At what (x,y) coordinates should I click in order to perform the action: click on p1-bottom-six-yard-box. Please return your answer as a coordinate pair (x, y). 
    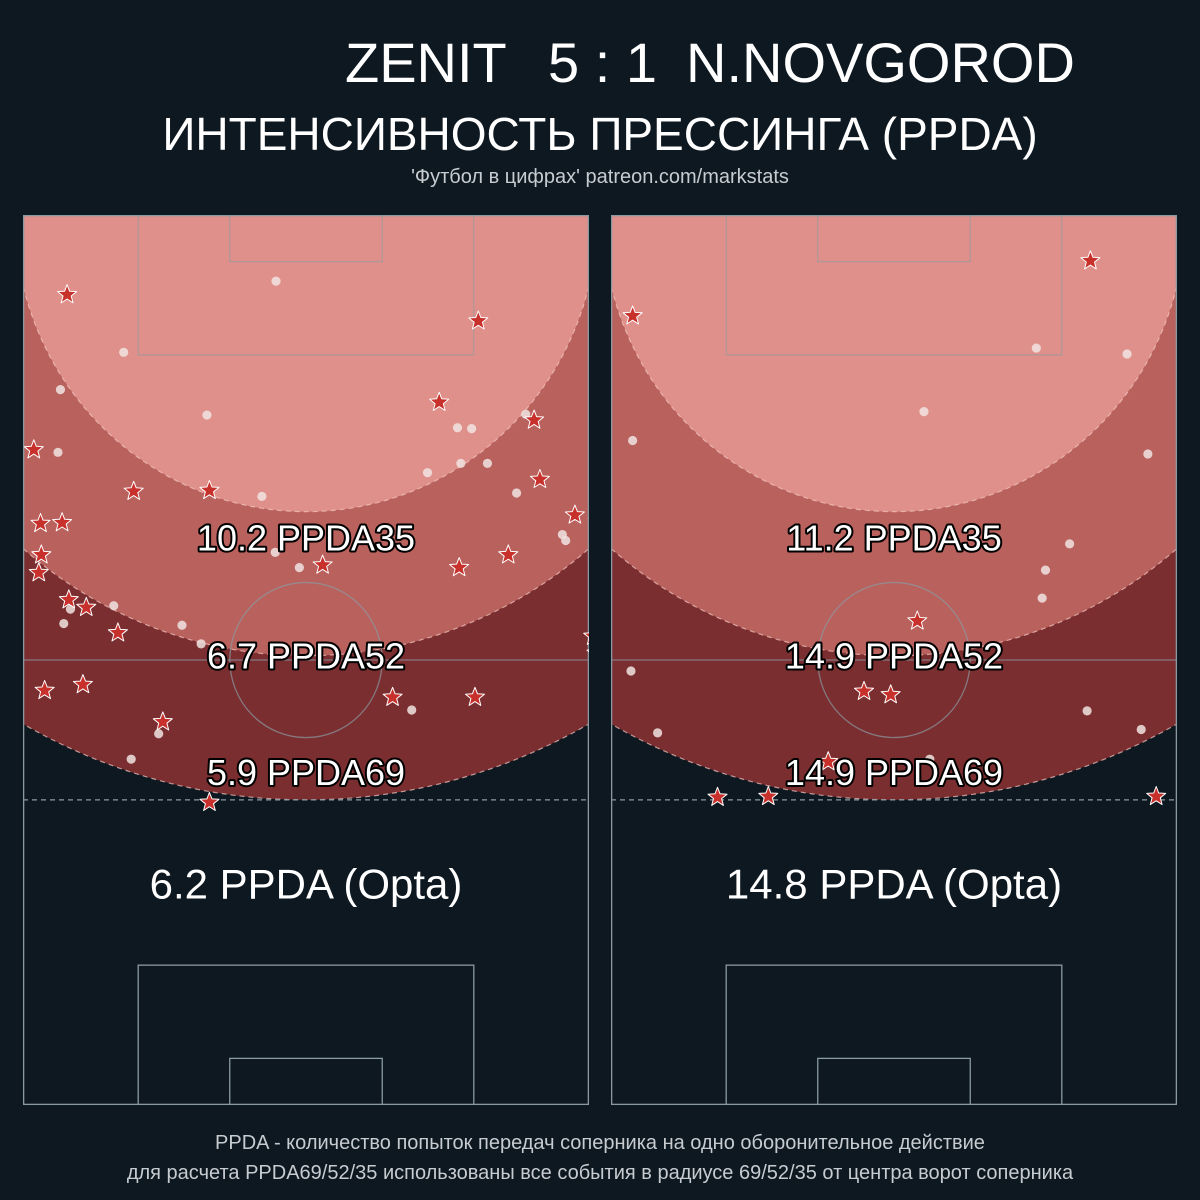
    Looking at the image, I should click on (306, 1081).